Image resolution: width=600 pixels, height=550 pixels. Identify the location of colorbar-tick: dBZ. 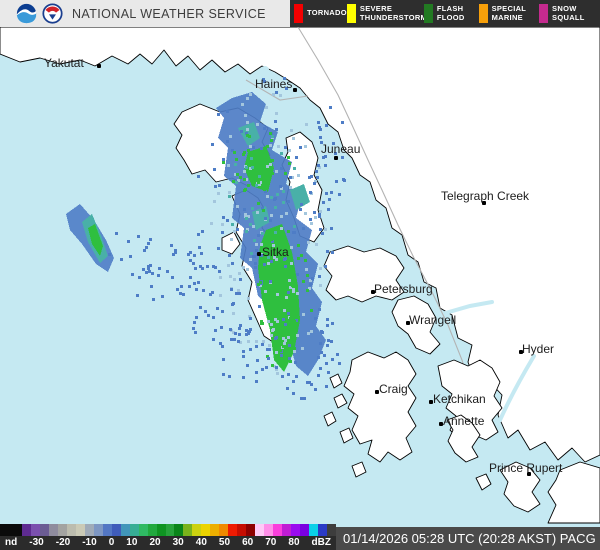
(321, 542).